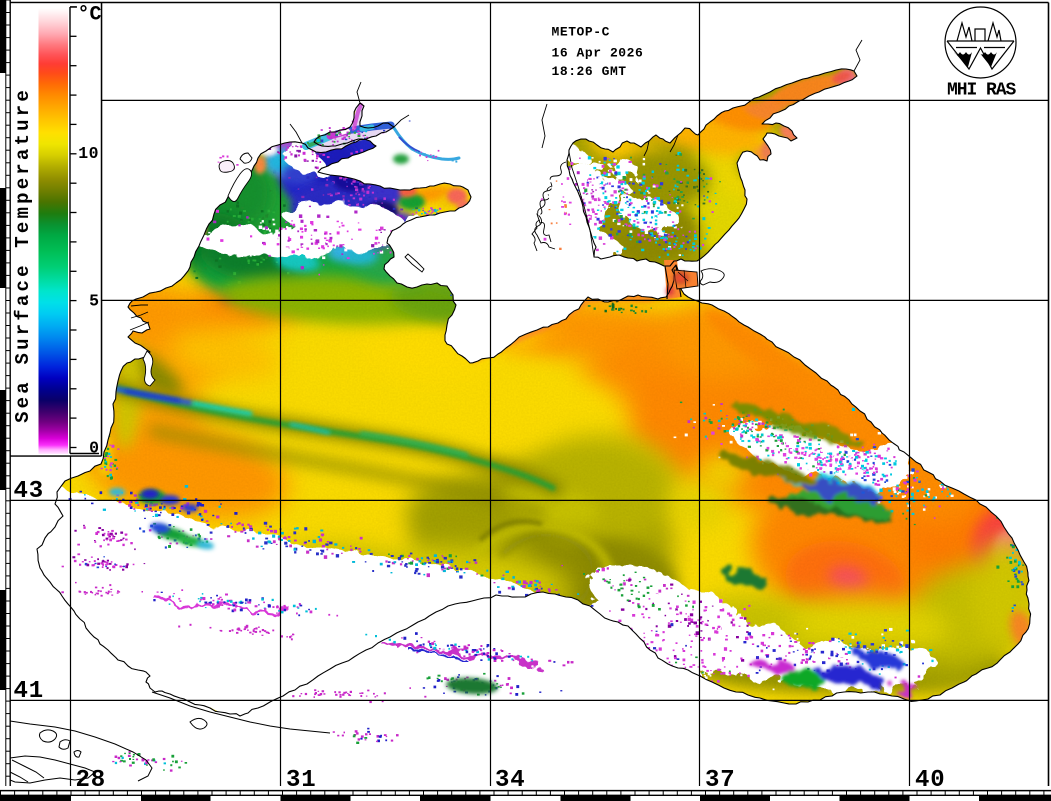  I want to click on svg-text: 43, so click(29, 491).